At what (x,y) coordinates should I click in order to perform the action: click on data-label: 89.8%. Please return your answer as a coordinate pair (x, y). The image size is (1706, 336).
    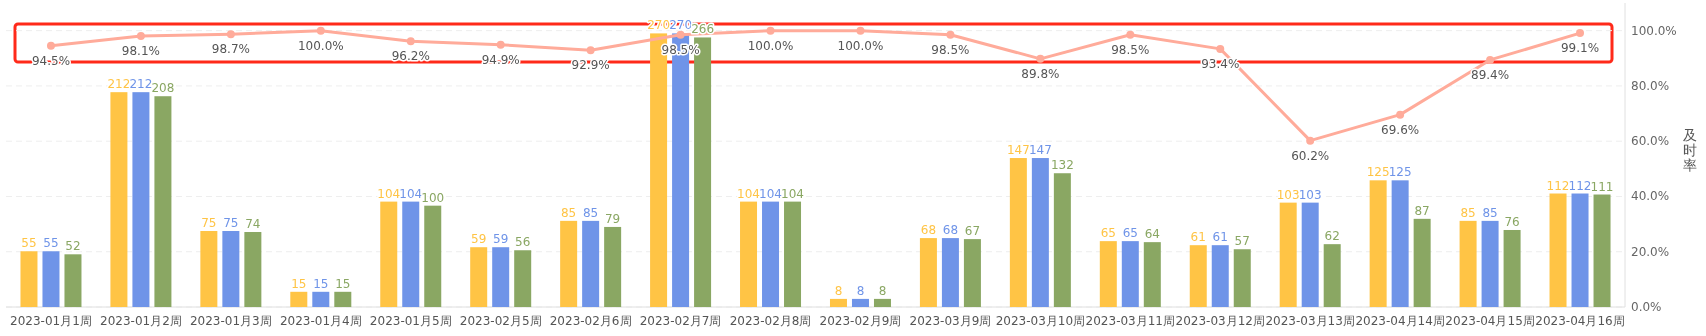
    Looking at the image, I should click on (1040, 73).